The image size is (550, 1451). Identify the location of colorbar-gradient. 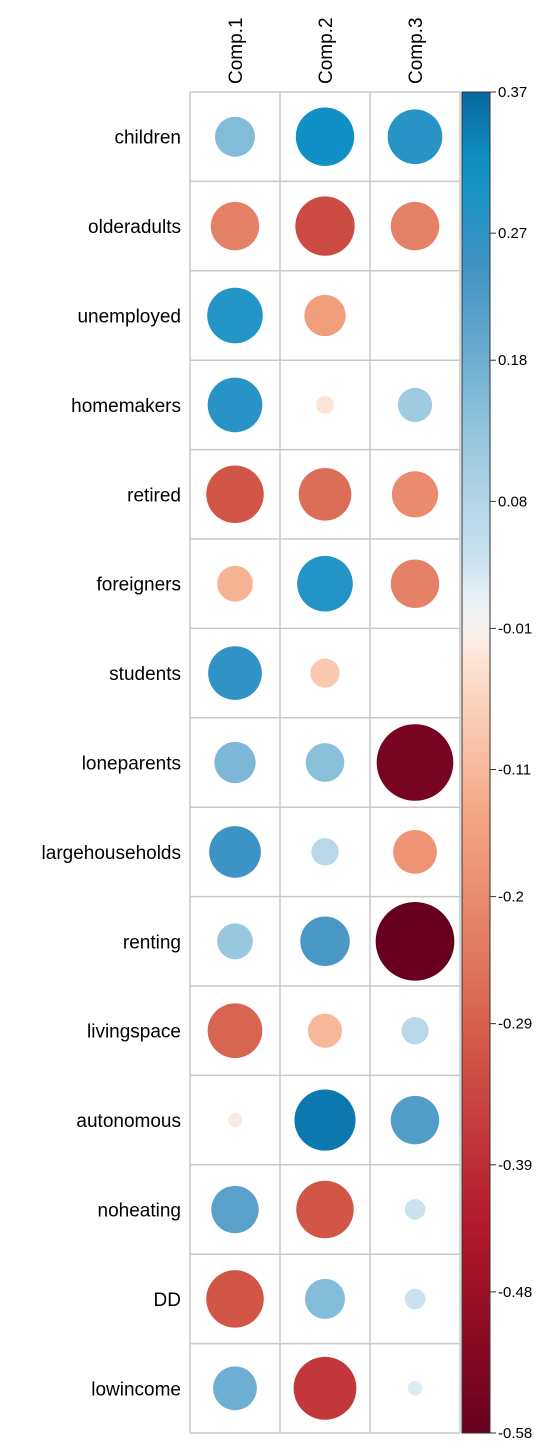
(476, 762).